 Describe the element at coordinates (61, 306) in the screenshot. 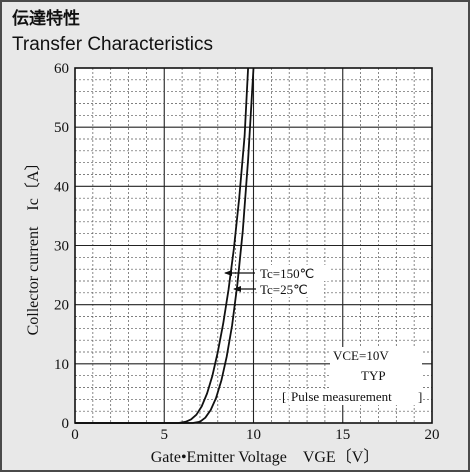

I see `y-tick-label: 20` at that location.